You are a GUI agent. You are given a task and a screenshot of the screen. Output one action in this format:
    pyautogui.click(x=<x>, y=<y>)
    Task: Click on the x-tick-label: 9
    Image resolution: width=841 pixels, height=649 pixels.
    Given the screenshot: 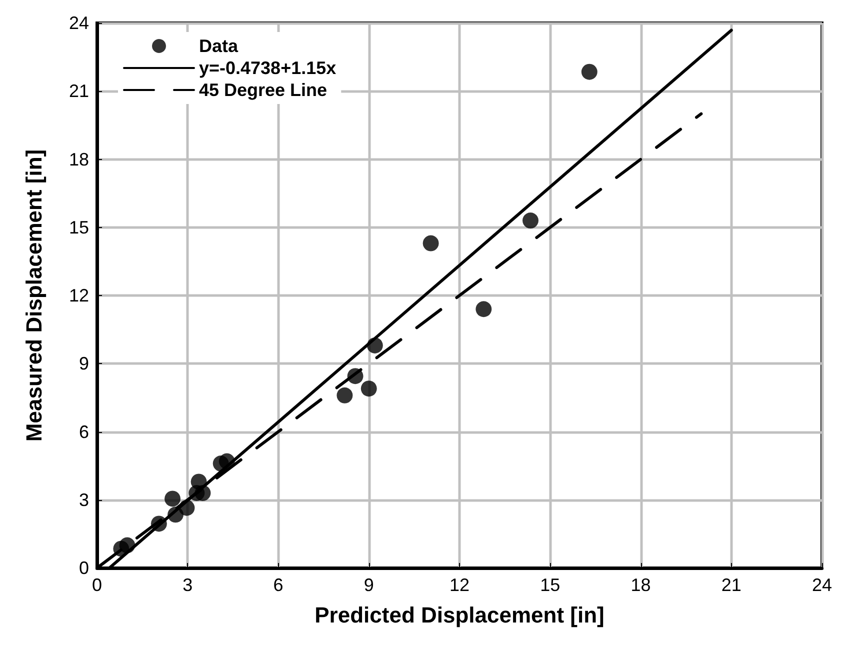 What is the action you would take?
    pyautogui.click(x=369, y=585)
    